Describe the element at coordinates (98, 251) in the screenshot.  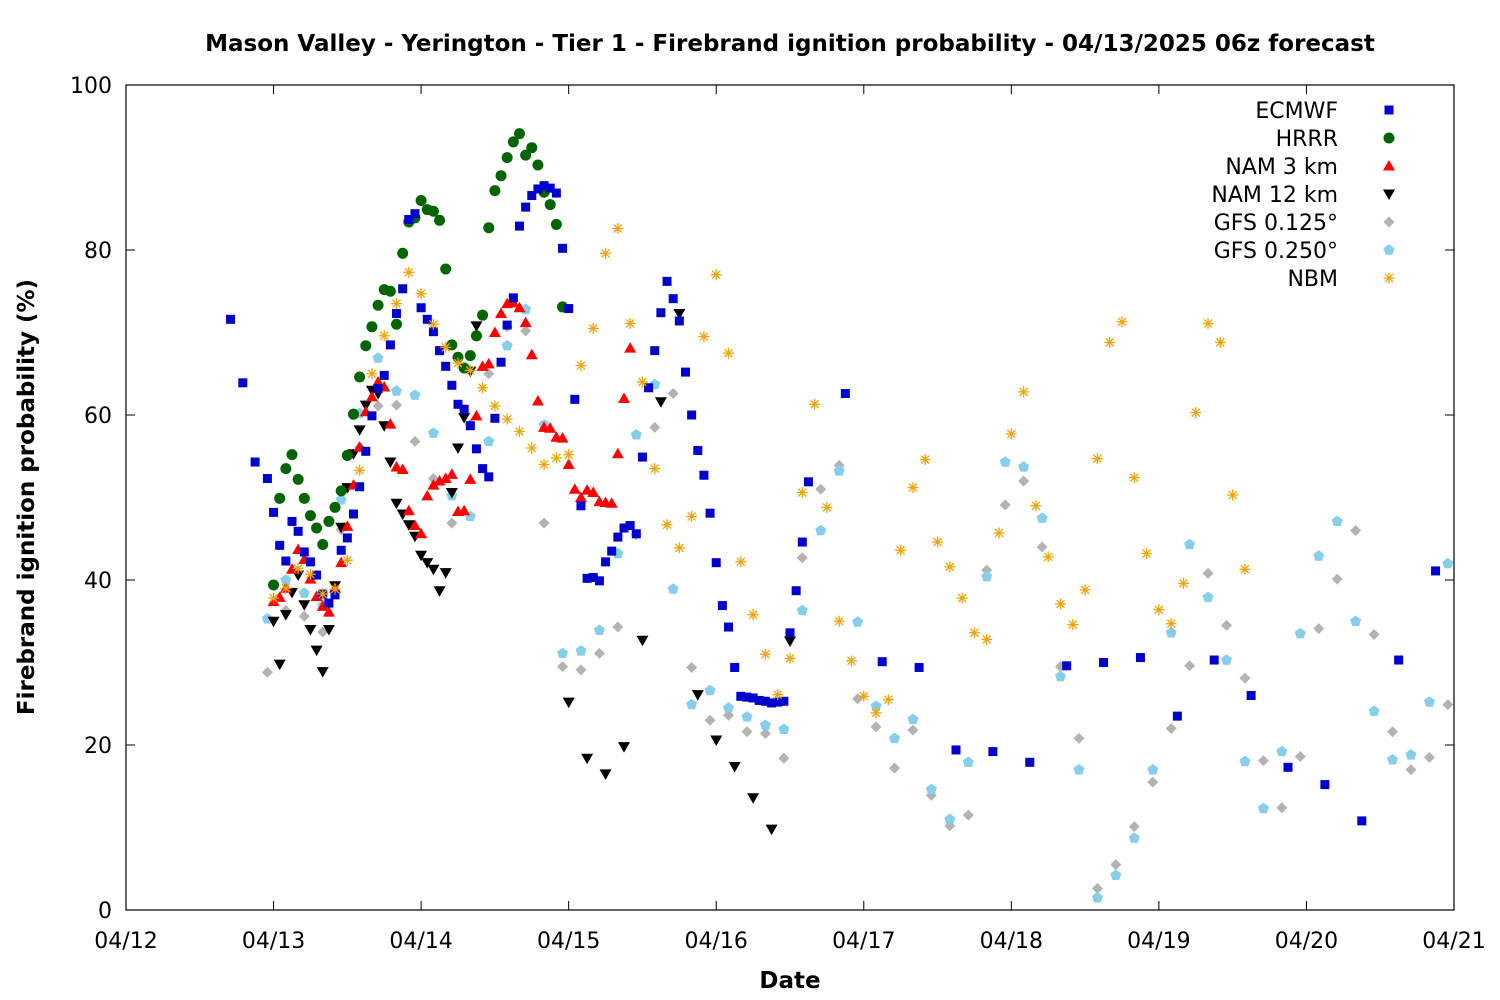
I see `y-tick-label: 80` at that location.